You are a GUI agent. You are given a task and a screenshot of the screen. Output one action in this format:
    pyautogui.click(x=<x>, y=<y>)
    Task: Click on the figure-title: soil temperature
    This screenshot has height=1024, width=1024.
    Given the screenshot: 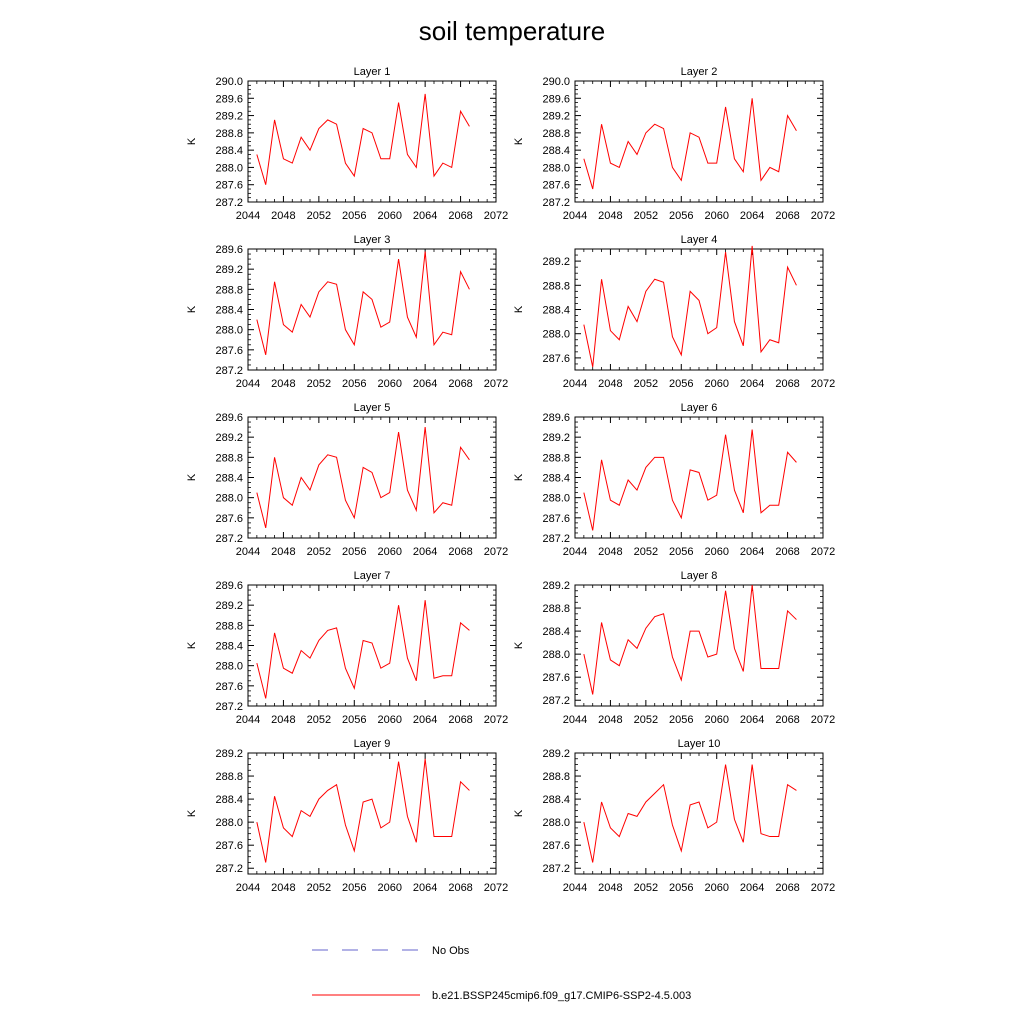 What is the action you would take?
    pyautogui.click(x=512, y=31)
    